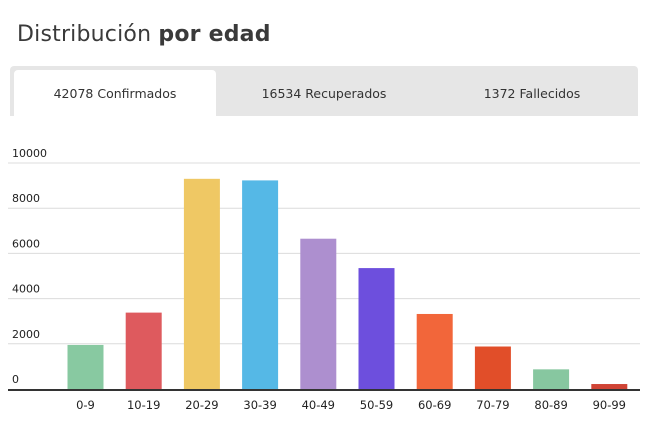  What do you see at coordinates (143, 405) in the screenshot?
I see `x-tick-label: 10-19` at bounding box center [143, 405].